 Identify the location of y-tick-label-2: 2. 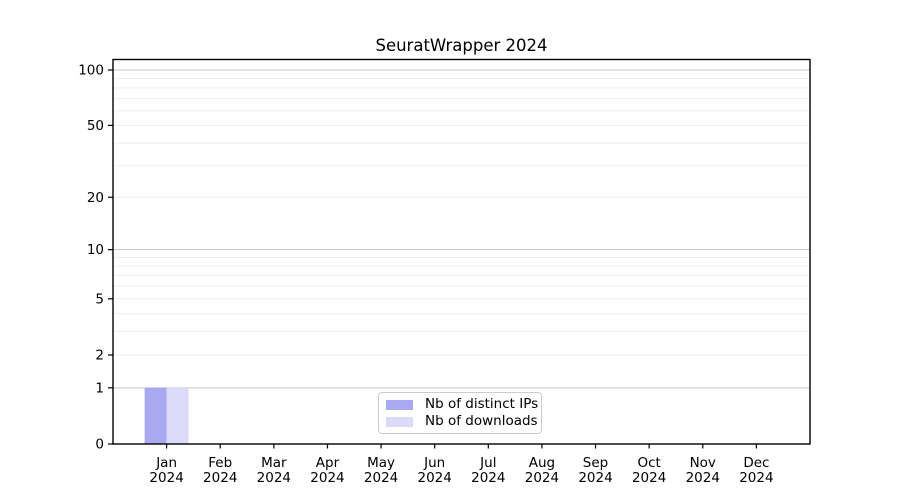
(99, 355).